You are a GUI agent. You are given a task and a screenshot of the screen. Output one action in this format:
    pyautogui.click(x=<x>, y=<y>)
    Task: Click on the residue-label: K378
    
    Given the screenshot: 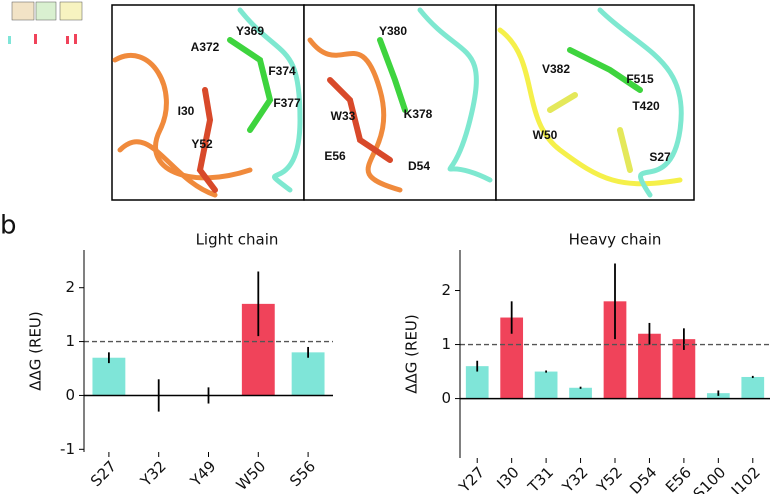 What is the action you would take?
    pyautogui.click(x=418, y=114)
    